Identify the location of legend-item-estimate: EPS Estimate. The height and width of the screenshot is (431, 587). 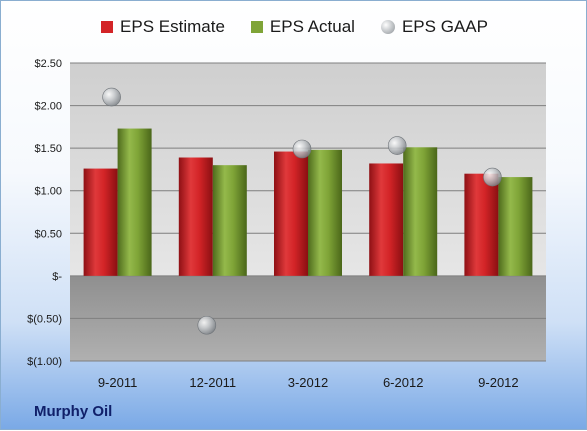
(163, 27).